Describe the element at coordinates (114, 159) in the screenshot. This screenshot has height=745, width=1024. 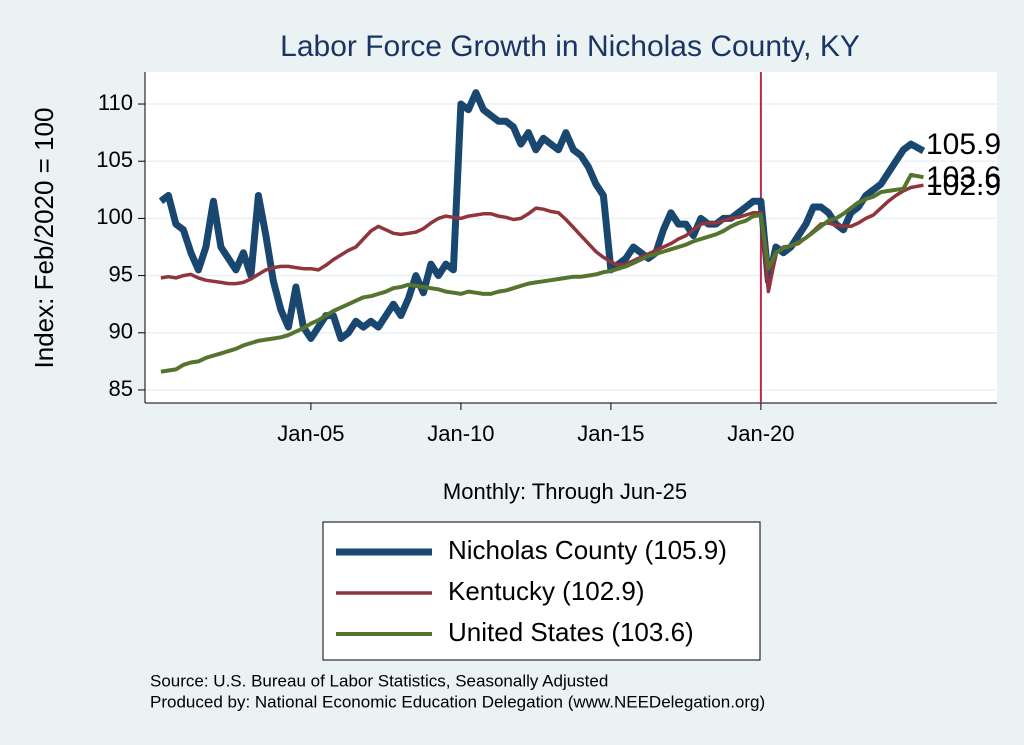
I see `y-tick-label: 105` at that location.